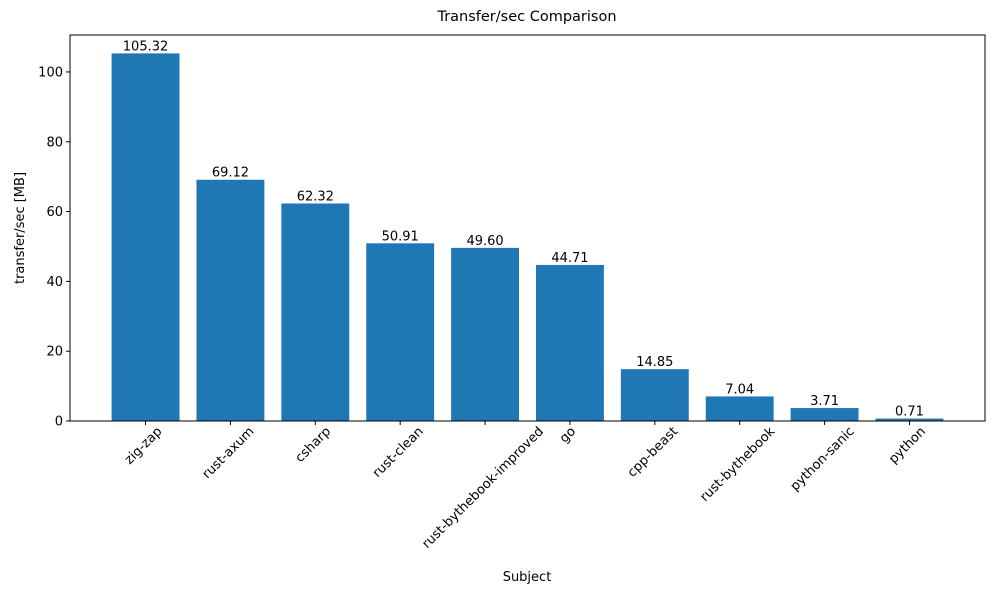  What do you see at coordinates (482, 487) in the screenshot?
I see `x-tick-label: rust-bythebook-improved` at bounding box center [482, 487].